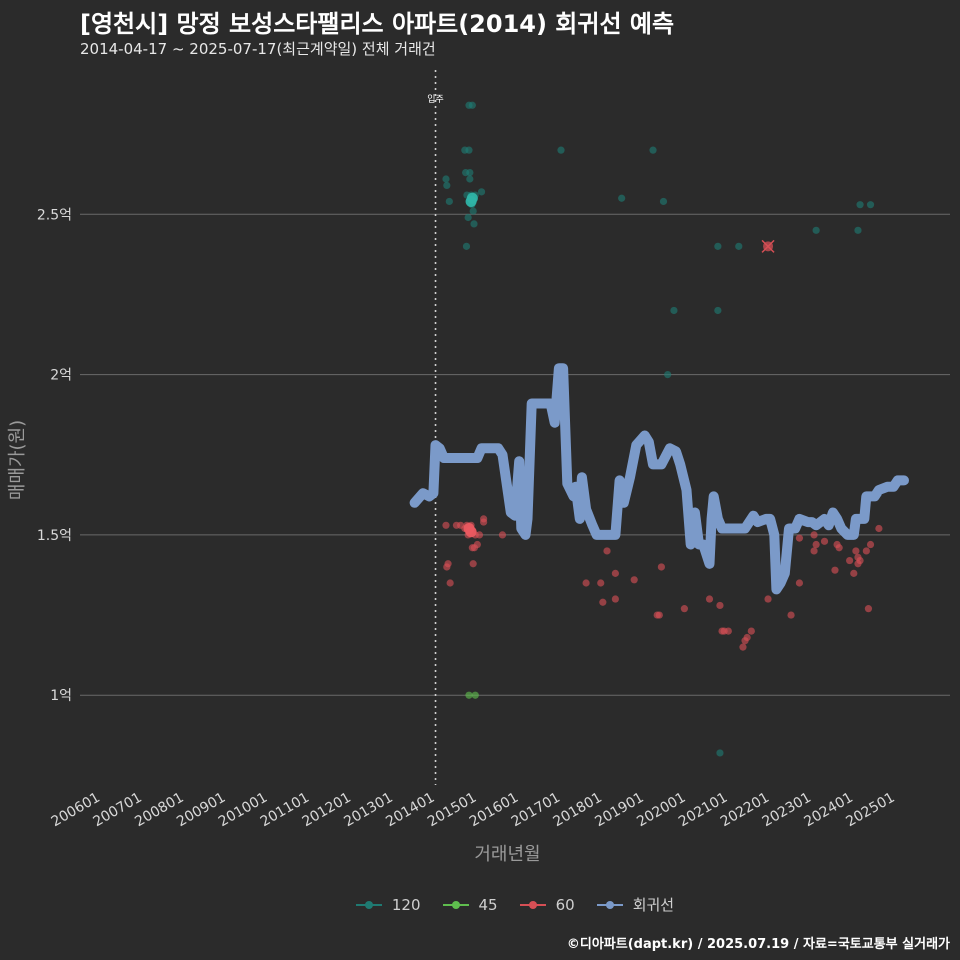  I want to click on move-in-marker: 입주, so click(435, 427).